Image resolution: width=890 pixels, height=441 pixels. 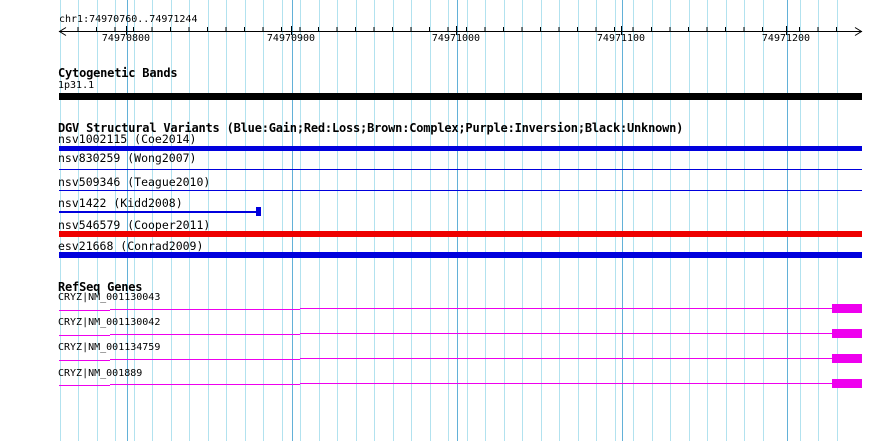 I want to click on ruler-tick-label: 74970800, so click(x=126, y=38).